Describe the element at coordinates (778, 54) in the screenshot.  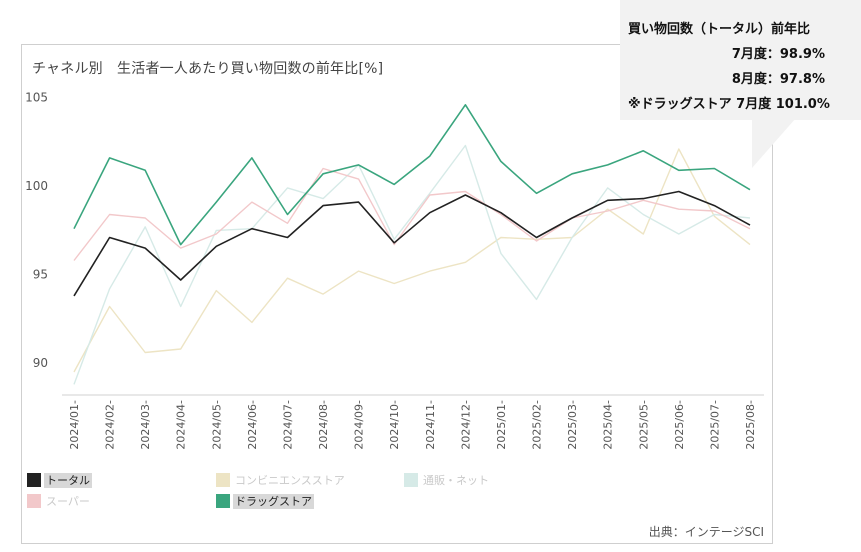
I see `callout-line-july: 7月度：98.9%` at that location.